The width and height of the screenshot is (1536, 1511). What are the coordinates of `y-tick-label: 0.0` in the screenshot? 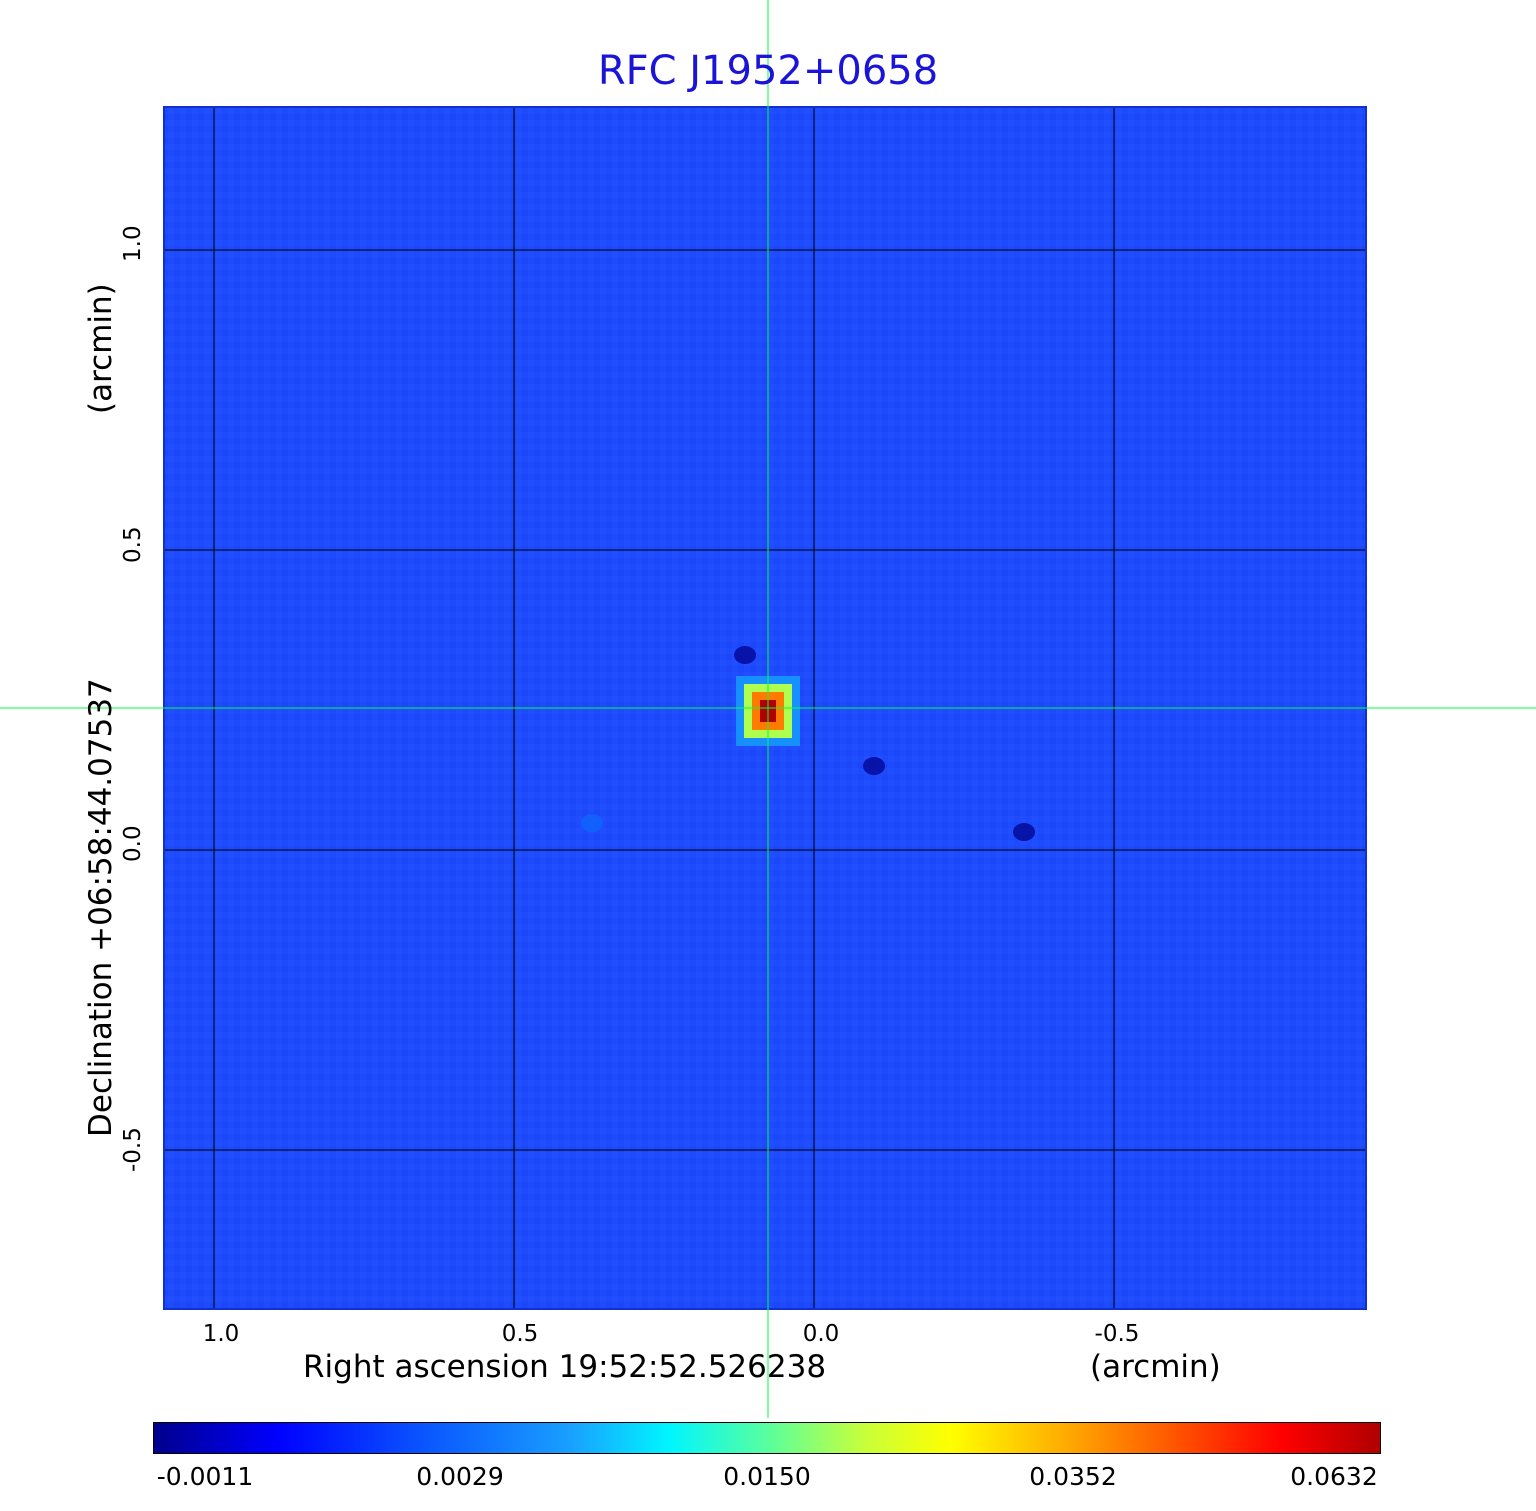 It's located at (133, 843).